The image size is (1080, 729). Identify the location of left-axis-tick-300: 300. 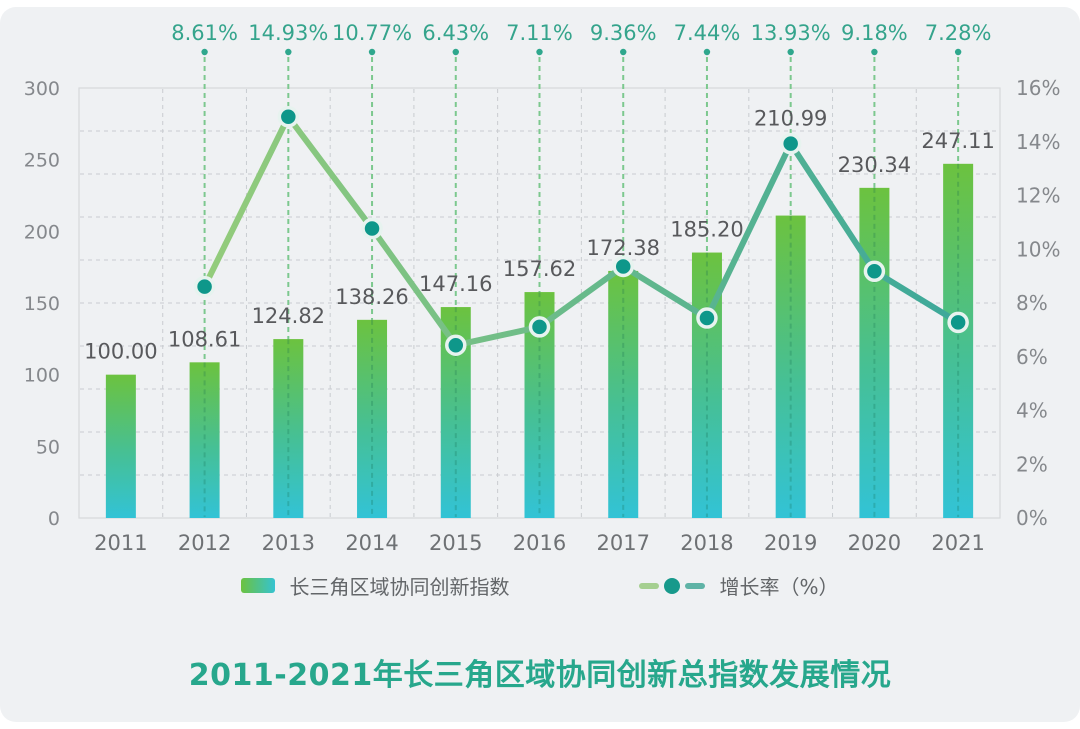
(42, 89).